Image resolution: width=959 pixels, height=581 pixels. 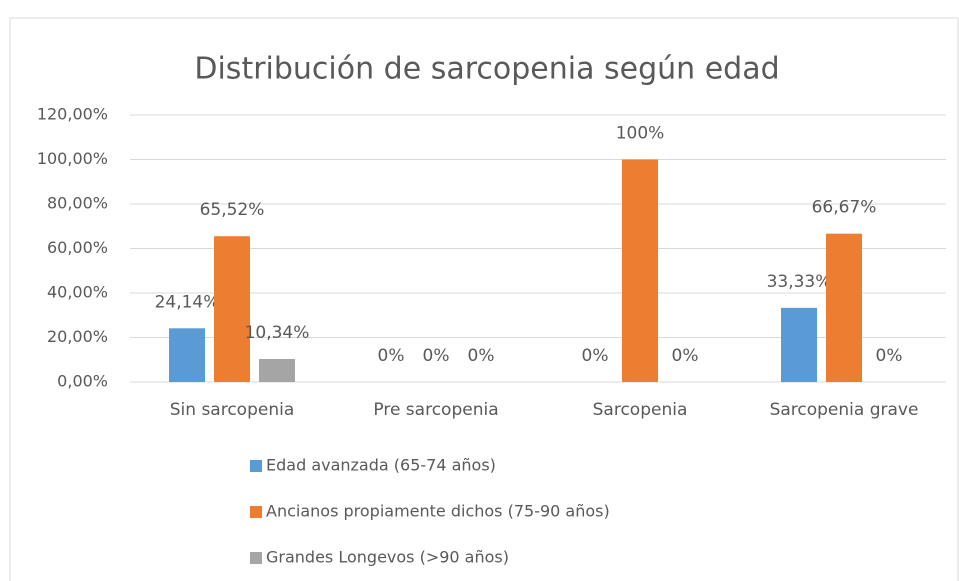 I want to click on data-label: 65,52%, so click(x=232, y=210).